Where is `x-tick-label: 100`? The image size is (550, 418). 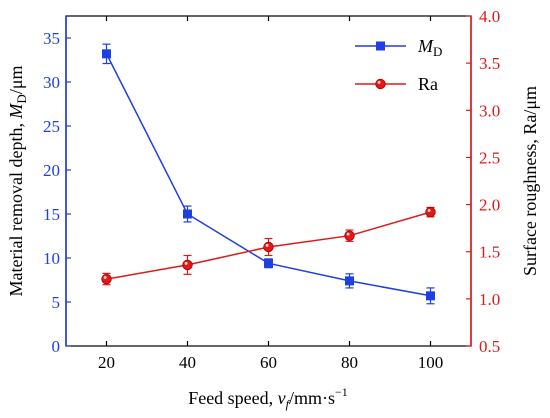 x-tick-label: 100 is located at coordinates (431, 362).